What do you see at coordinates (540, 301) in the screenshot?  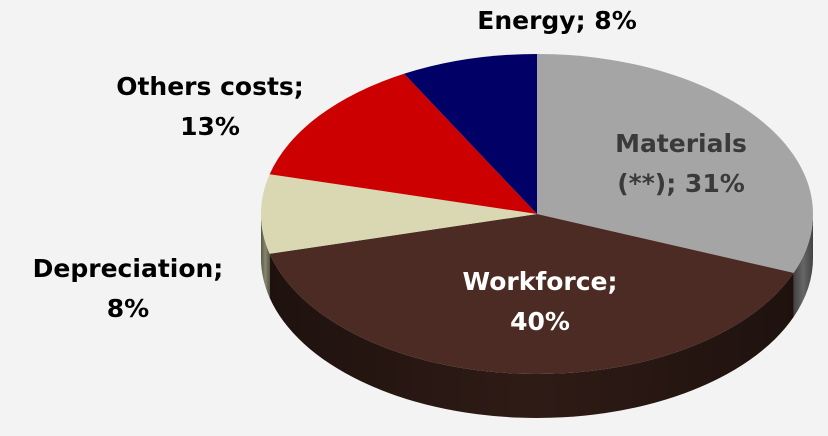 I see `data-label: Workforce; 40%` at bounding box center [540, 301].